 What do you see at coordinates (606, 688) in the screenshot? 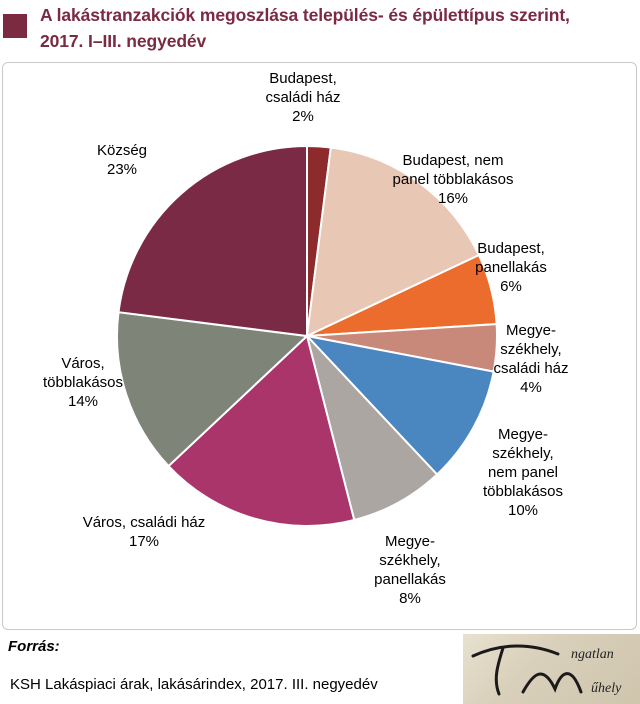
I see `svg-text: űhely` at bounding box center [606, 688].